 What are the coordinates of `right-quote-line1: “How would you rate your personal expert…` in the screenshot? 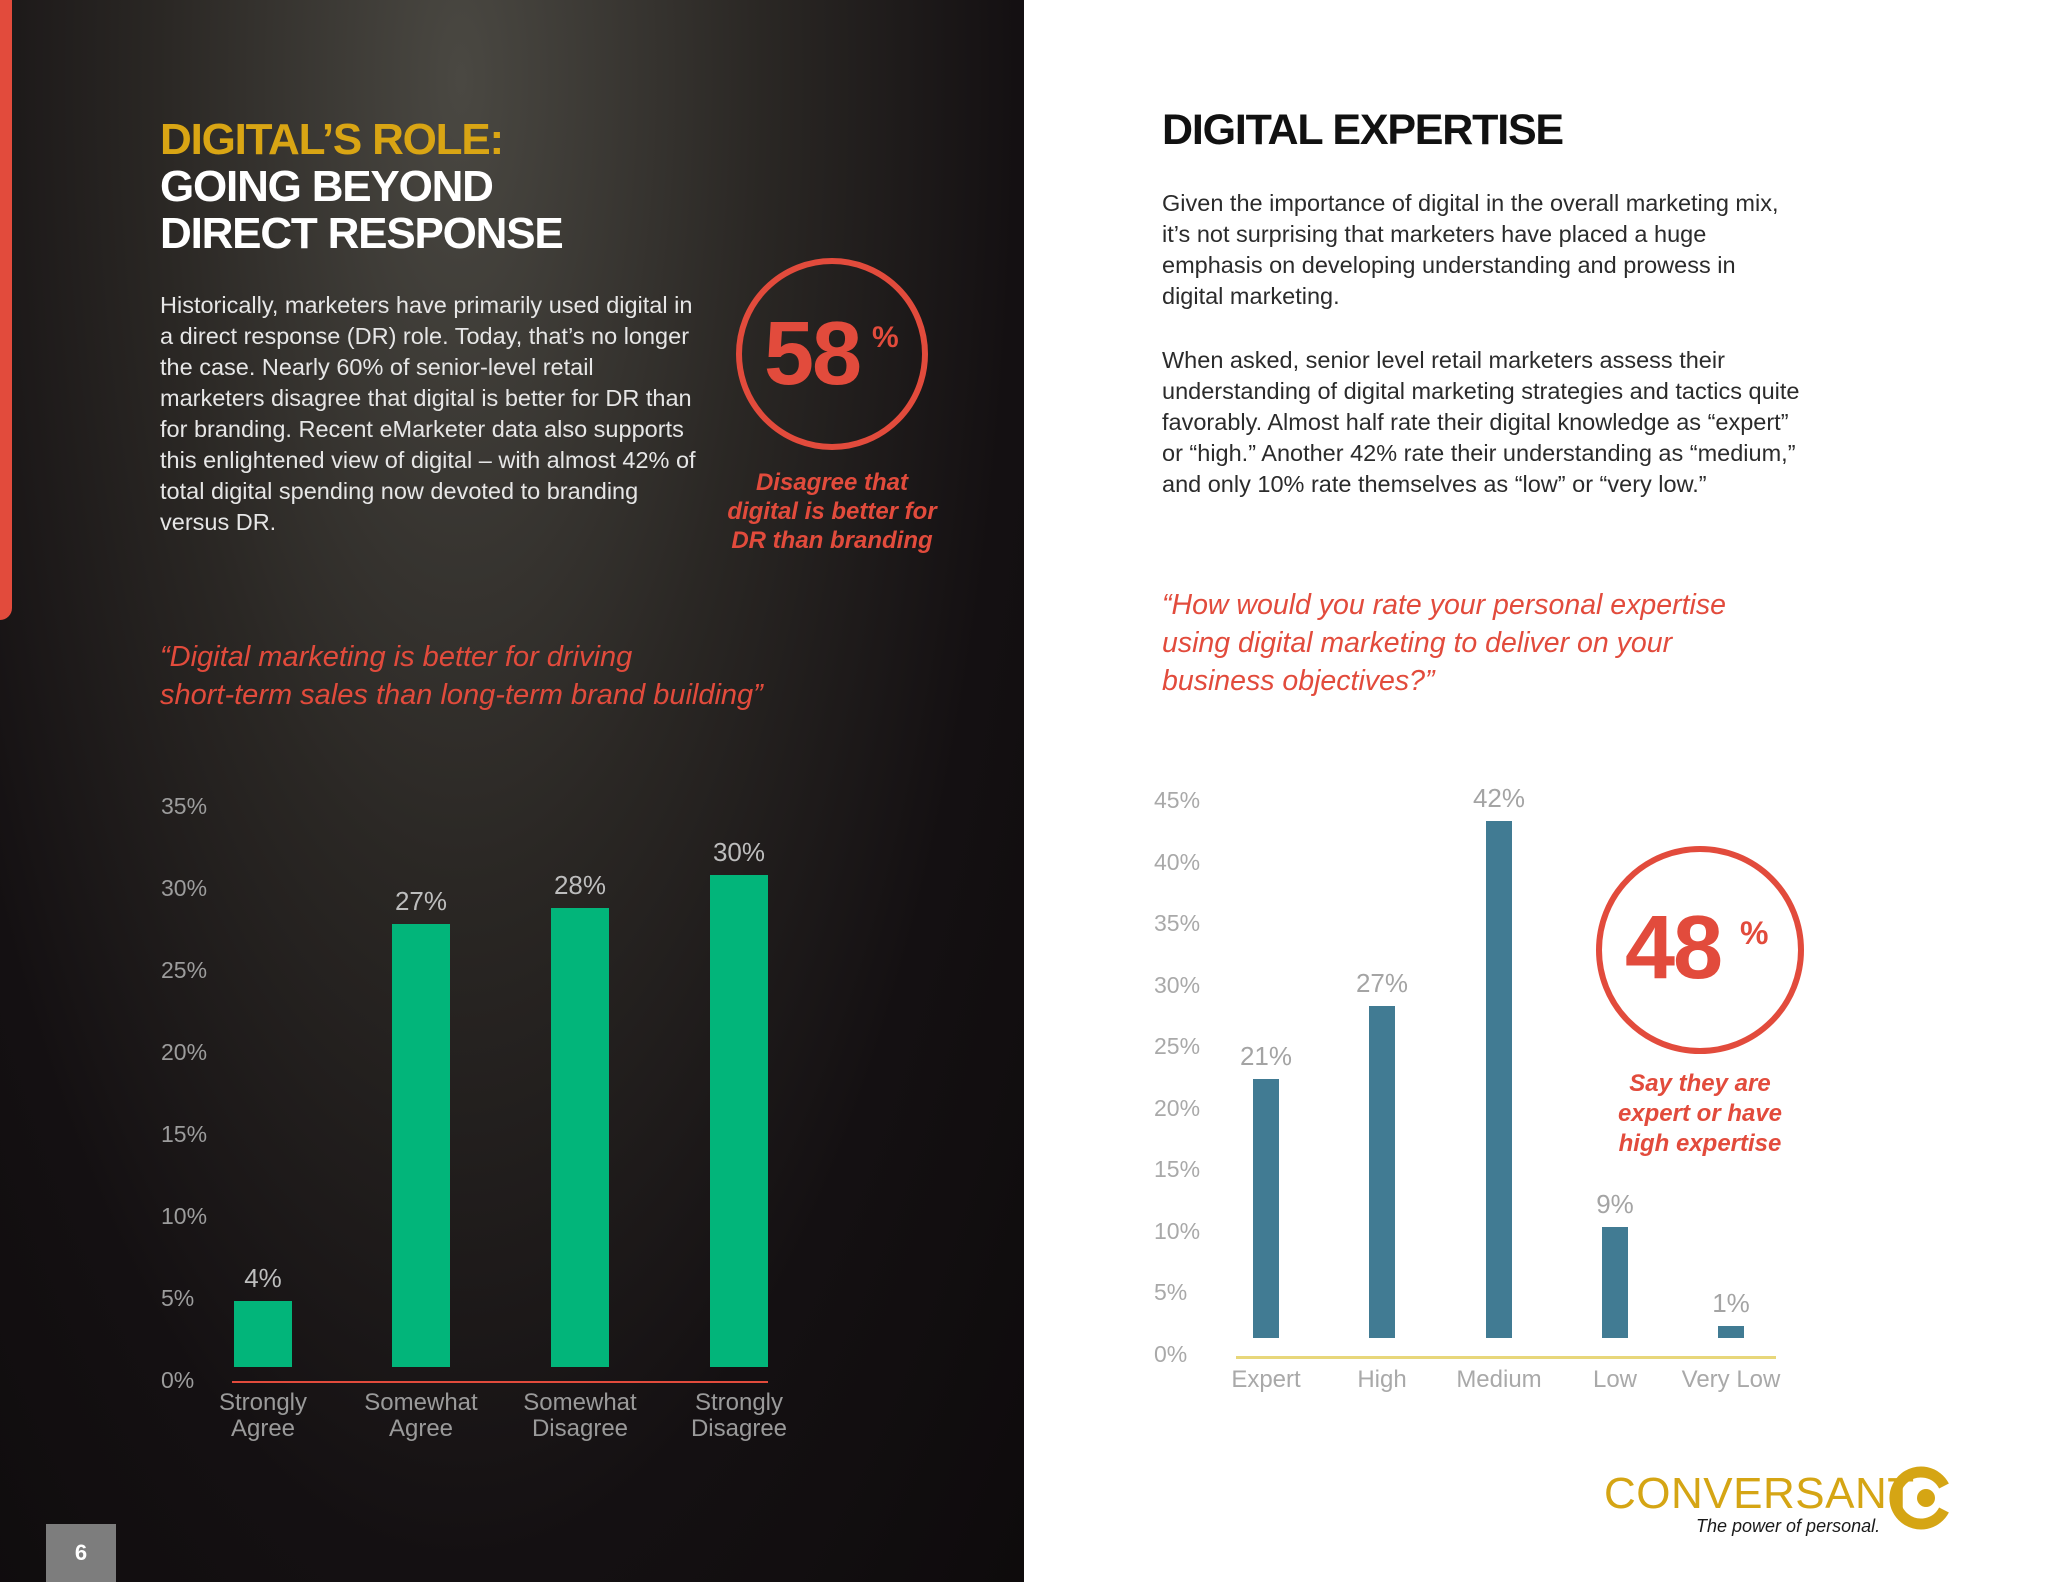 It's located at (1444, 605).